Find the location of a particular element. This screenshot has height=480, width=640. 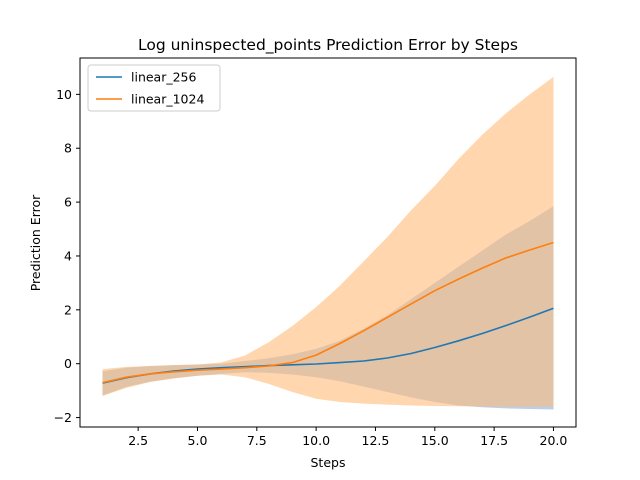

x-tick-label: 12.5 is located at coordinates (376, 440).